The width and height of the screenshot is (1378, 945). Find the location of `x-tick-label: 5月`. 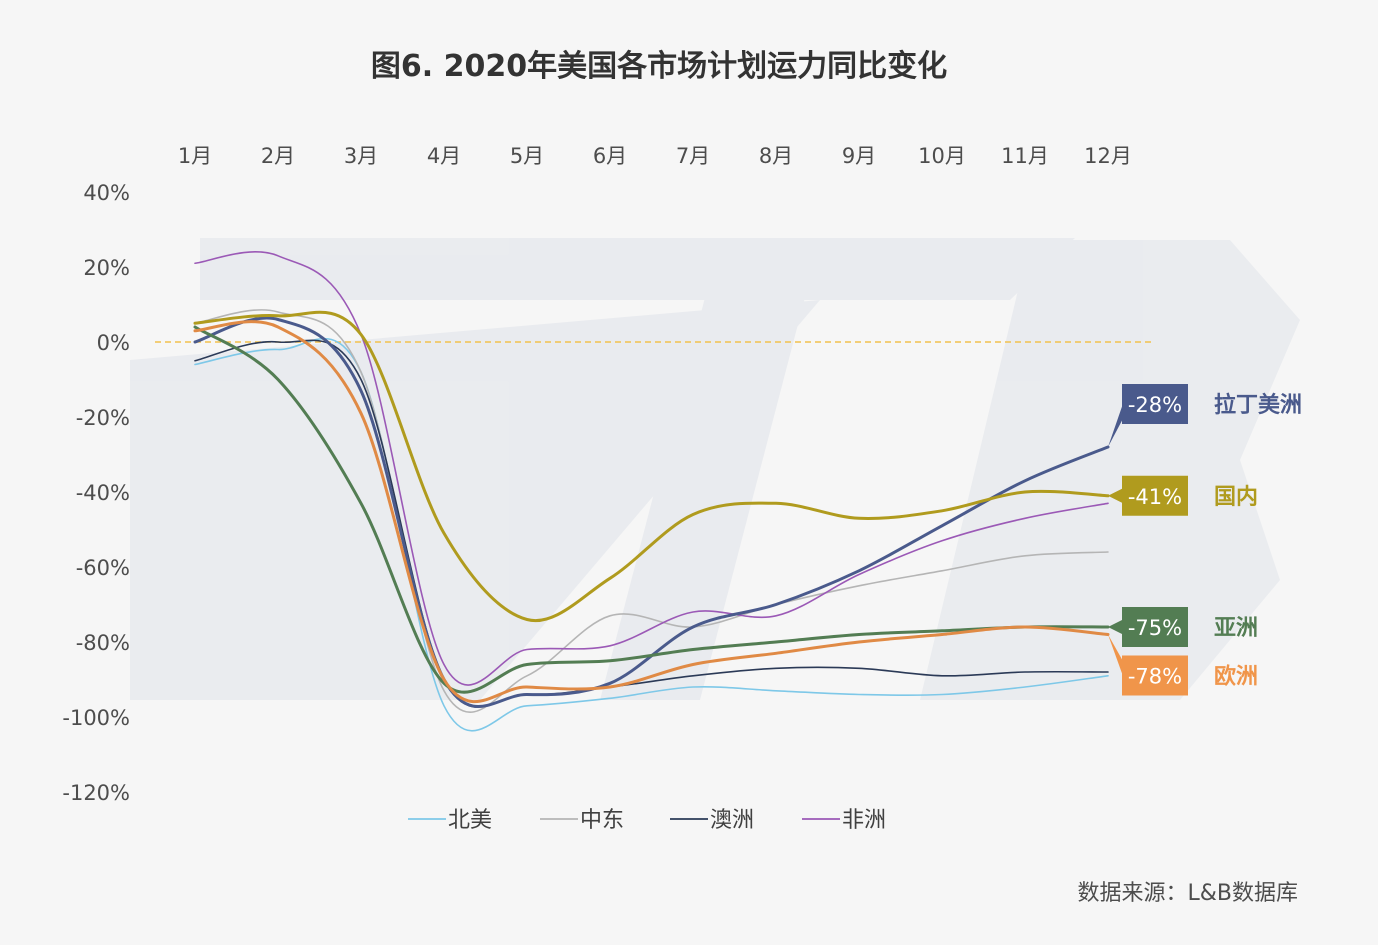

x-tick-label: 5月 is located at coordinates (527, 156).